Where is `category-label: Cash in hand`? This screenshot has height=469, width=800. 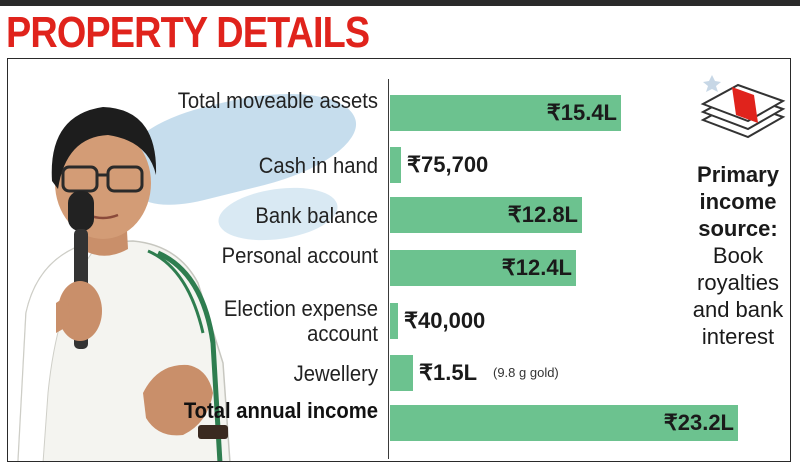 category-label: Cash in hand is located at coordinates (318, 165).